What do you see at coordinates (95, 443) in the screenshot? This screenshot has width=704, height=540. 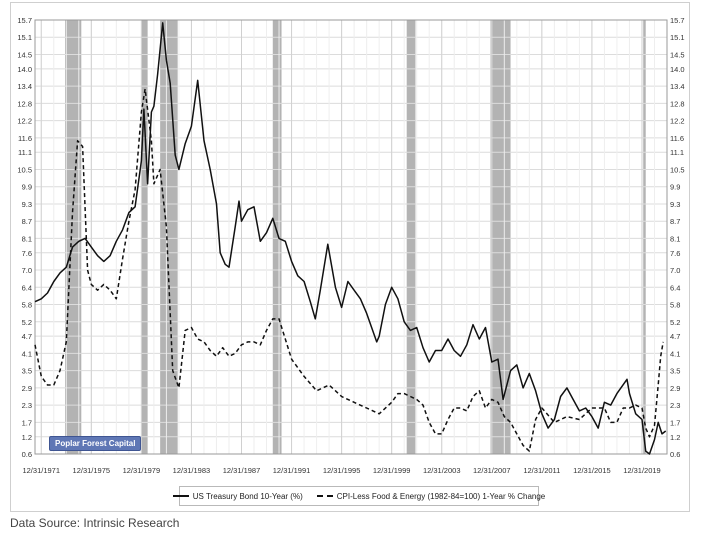 I see `watermark-badge: Poplar Forest Capital` at bounding box center [95, 443].